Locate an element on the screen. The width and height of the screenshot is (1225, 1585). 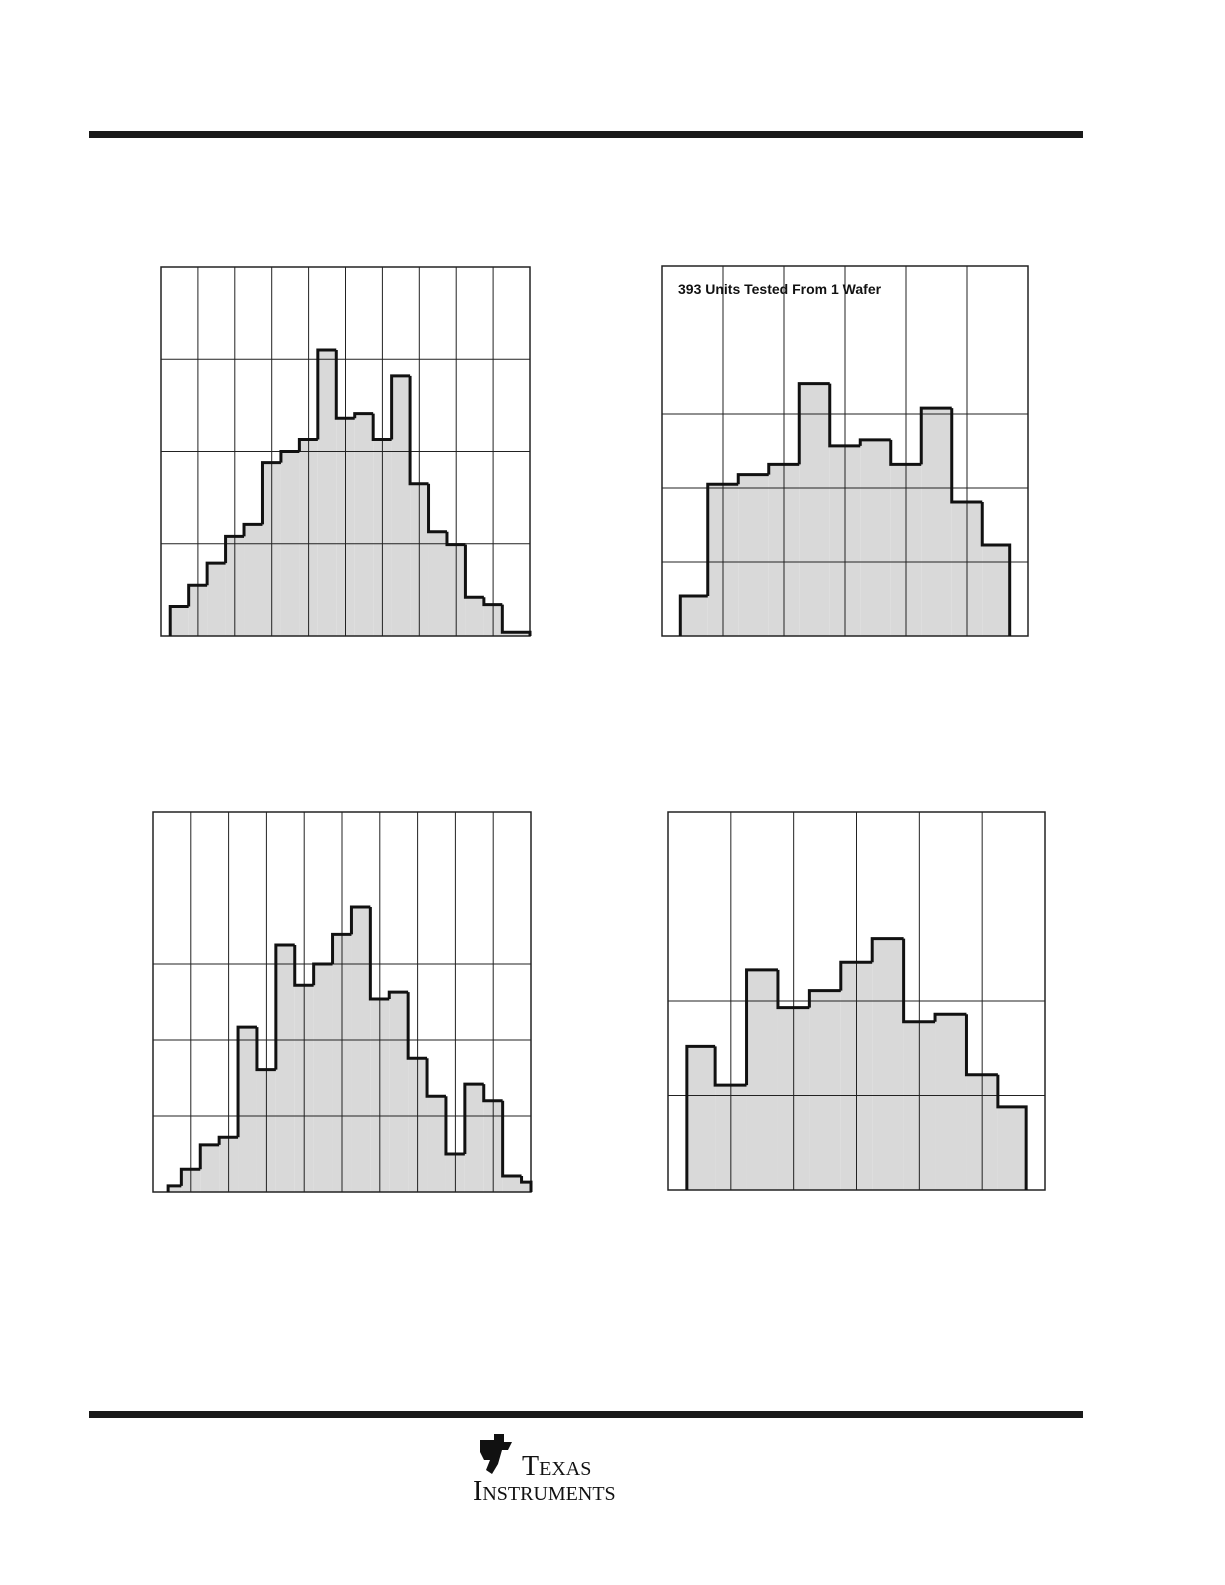
histogram: 393 Units Tested From 1 Wafer is located at coordinates (845, 451).